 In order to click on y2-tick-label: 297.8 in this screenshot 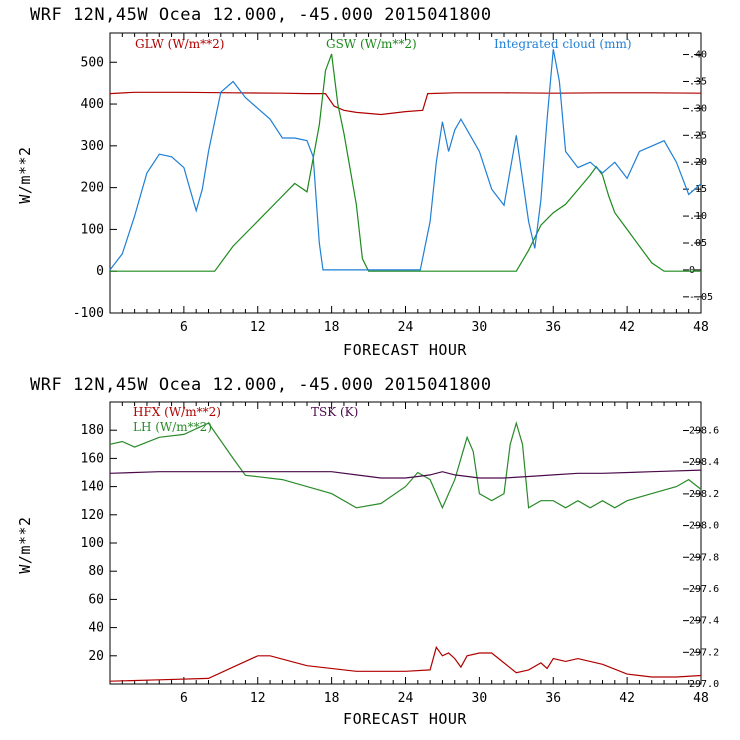, I will do `click(704, 557)`.